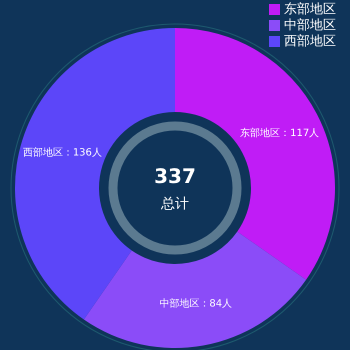  What do you see at coordinates (310, 25) in the screenshot?
I see `legend-label: 中部地区` at bounding box center [310, 25].